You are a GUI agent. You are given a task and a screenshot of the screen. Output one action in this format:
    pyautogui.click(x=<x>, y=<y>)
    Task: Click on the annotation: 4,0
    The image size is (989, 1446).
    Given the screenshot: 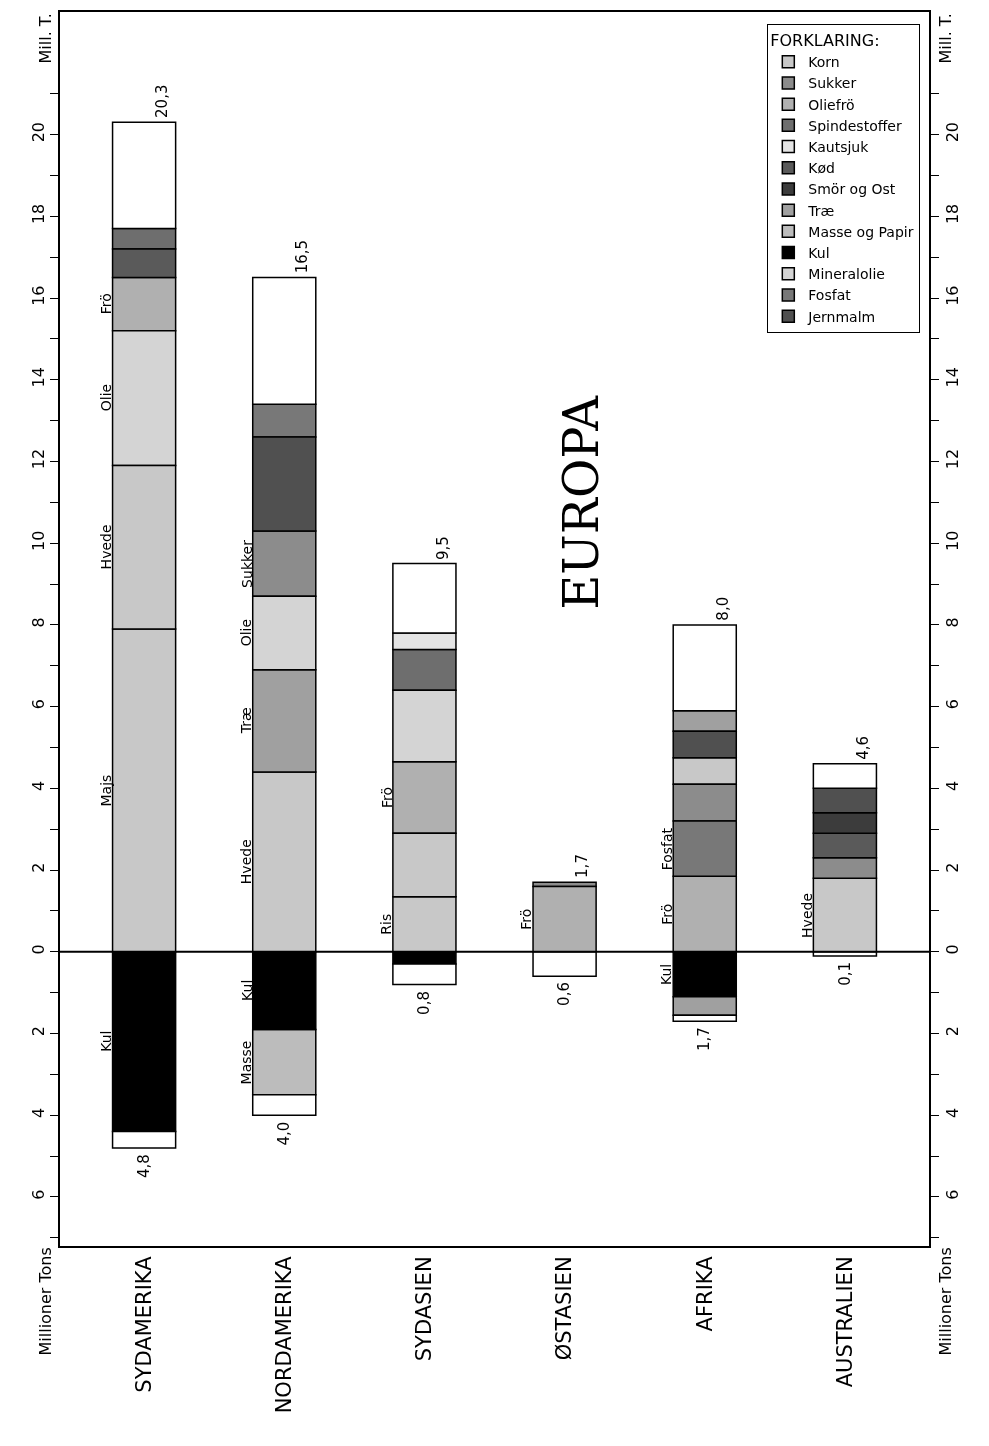 What is the action you would take?
    pyautogui.click(x=284, y=1133)
    